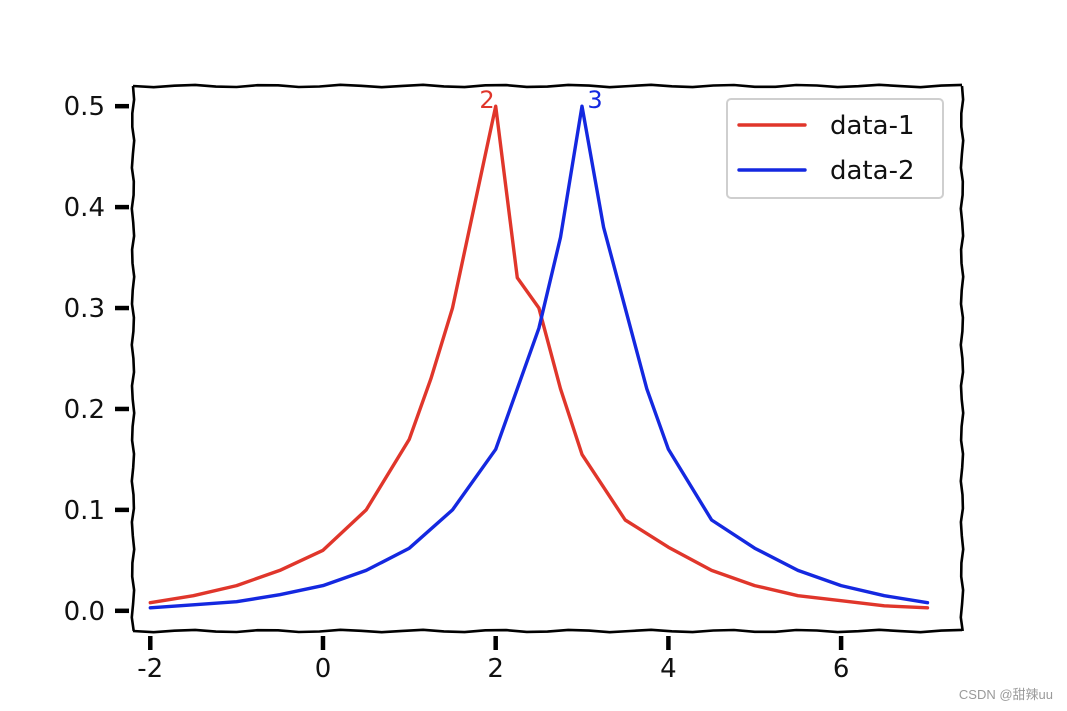 The height and width of the screenshot is (711, 1067). What do you see at coordinates (962, 358) in the screenshot?
I see `plot-border-right` at bounding box center [962, 358].